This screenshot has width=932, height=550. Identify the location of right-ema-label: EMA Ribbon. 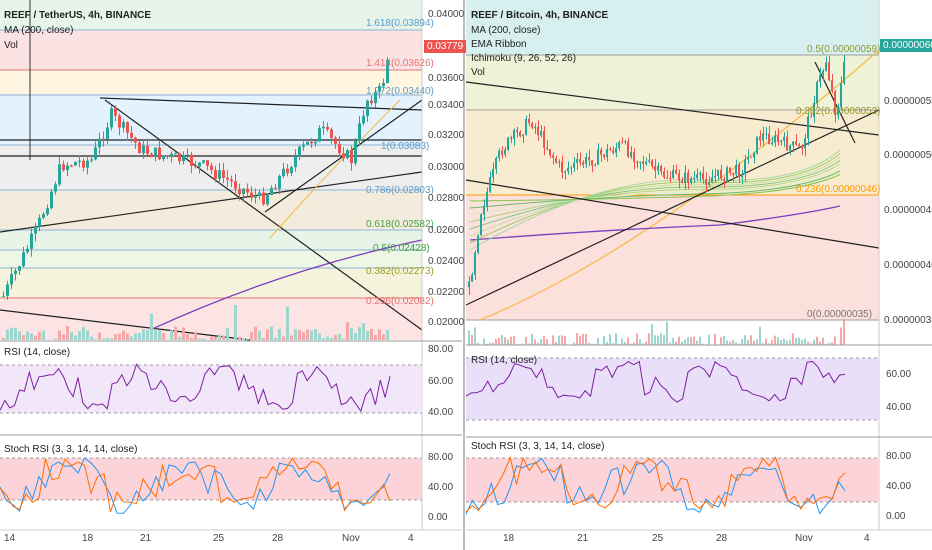
(499, 44).